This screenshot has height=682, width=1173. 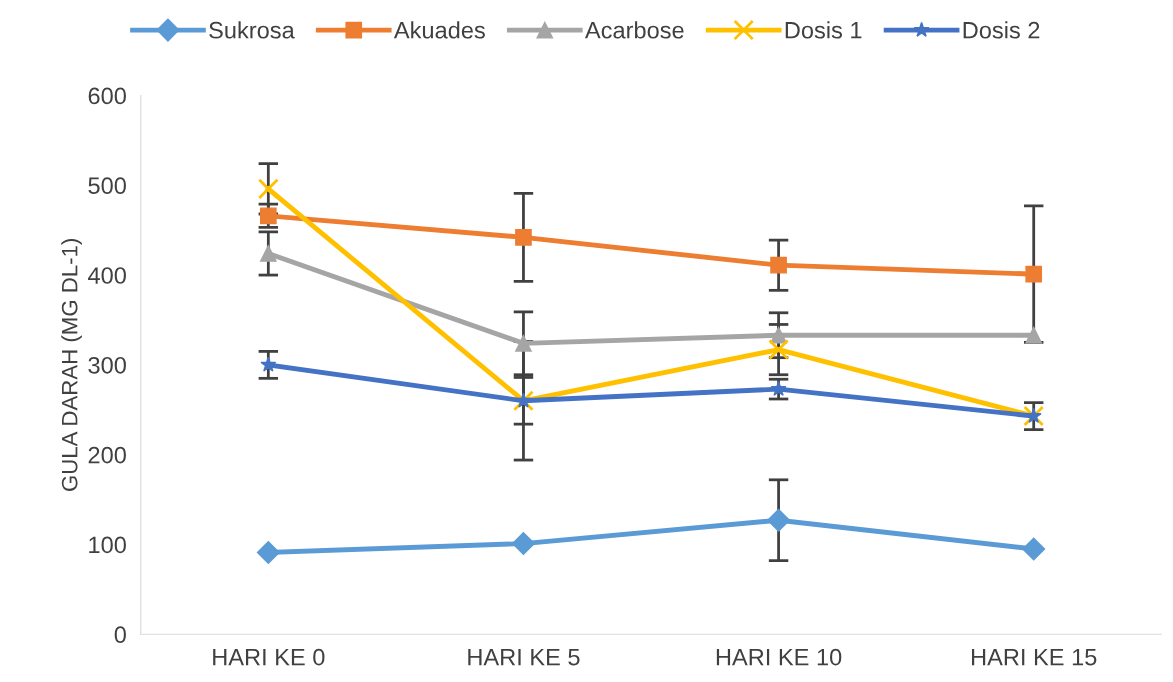 I want to click on x-tick-label: HARI KE 5, so click(x=524, y=657).